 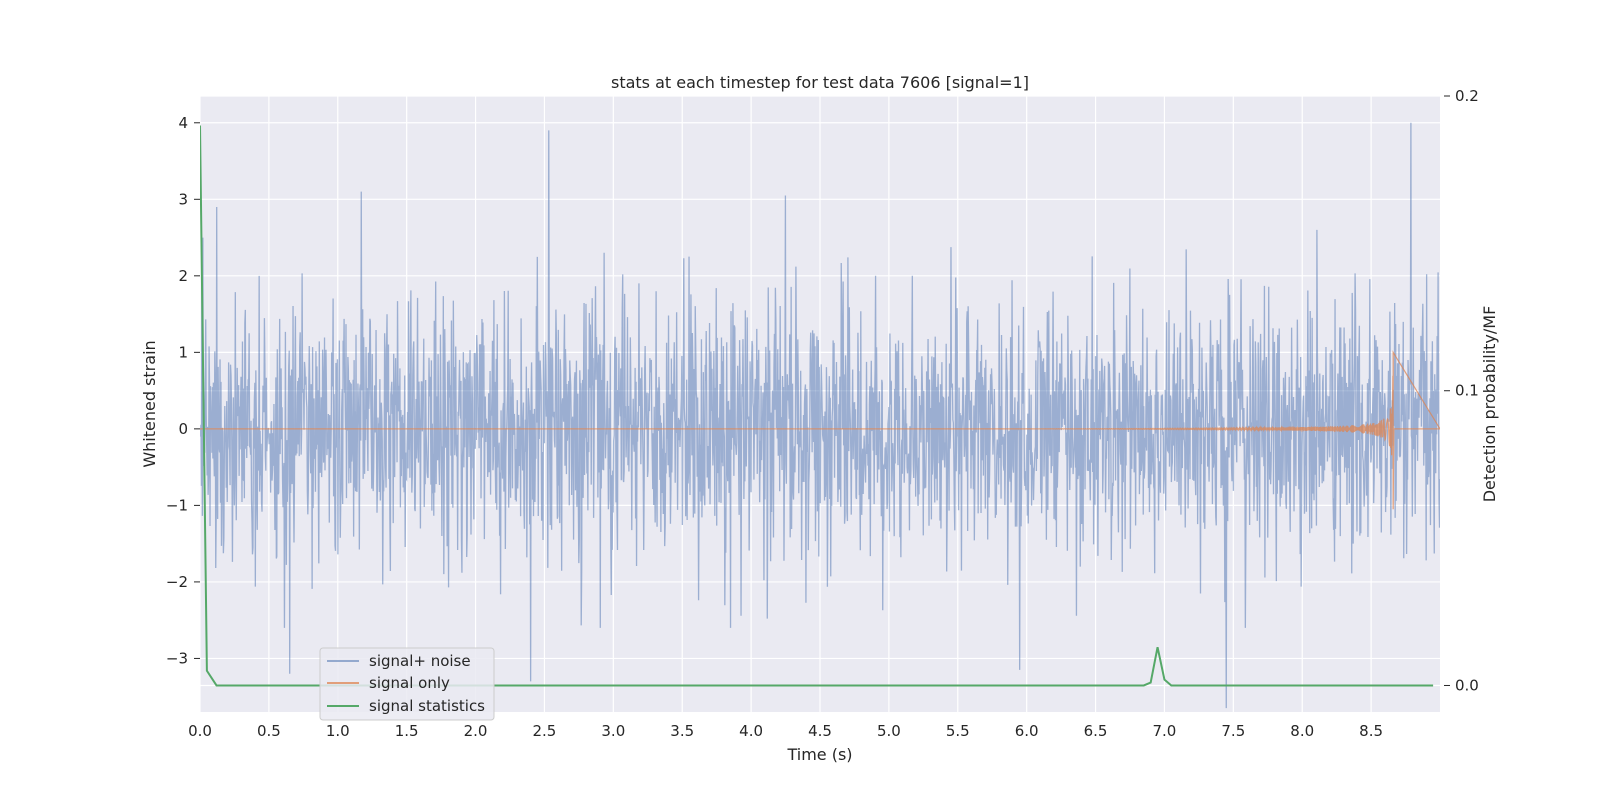 What do you see at coordinates (1467, 391) in the screenshot?
I see `y2-tick-label: 0.1` at bounding box center [1467, 391].